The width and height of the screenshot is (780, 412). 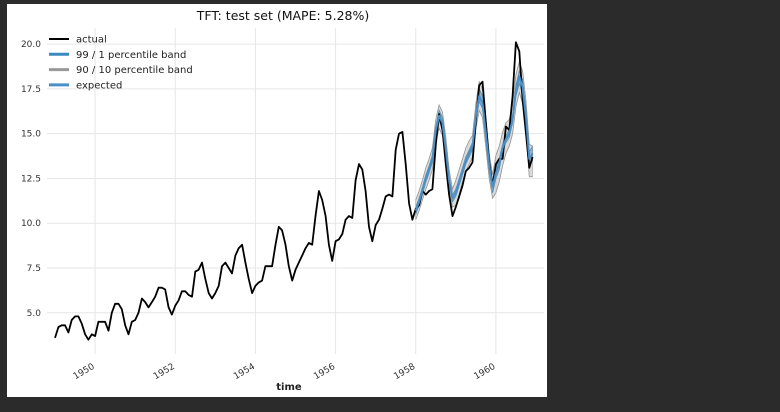 What do you see at coordinates (285, 372) in the screenshot?
I see `x-tick-layer: 1950 1952 1954 1956 1958 1960` at bounding box center [285, 372].